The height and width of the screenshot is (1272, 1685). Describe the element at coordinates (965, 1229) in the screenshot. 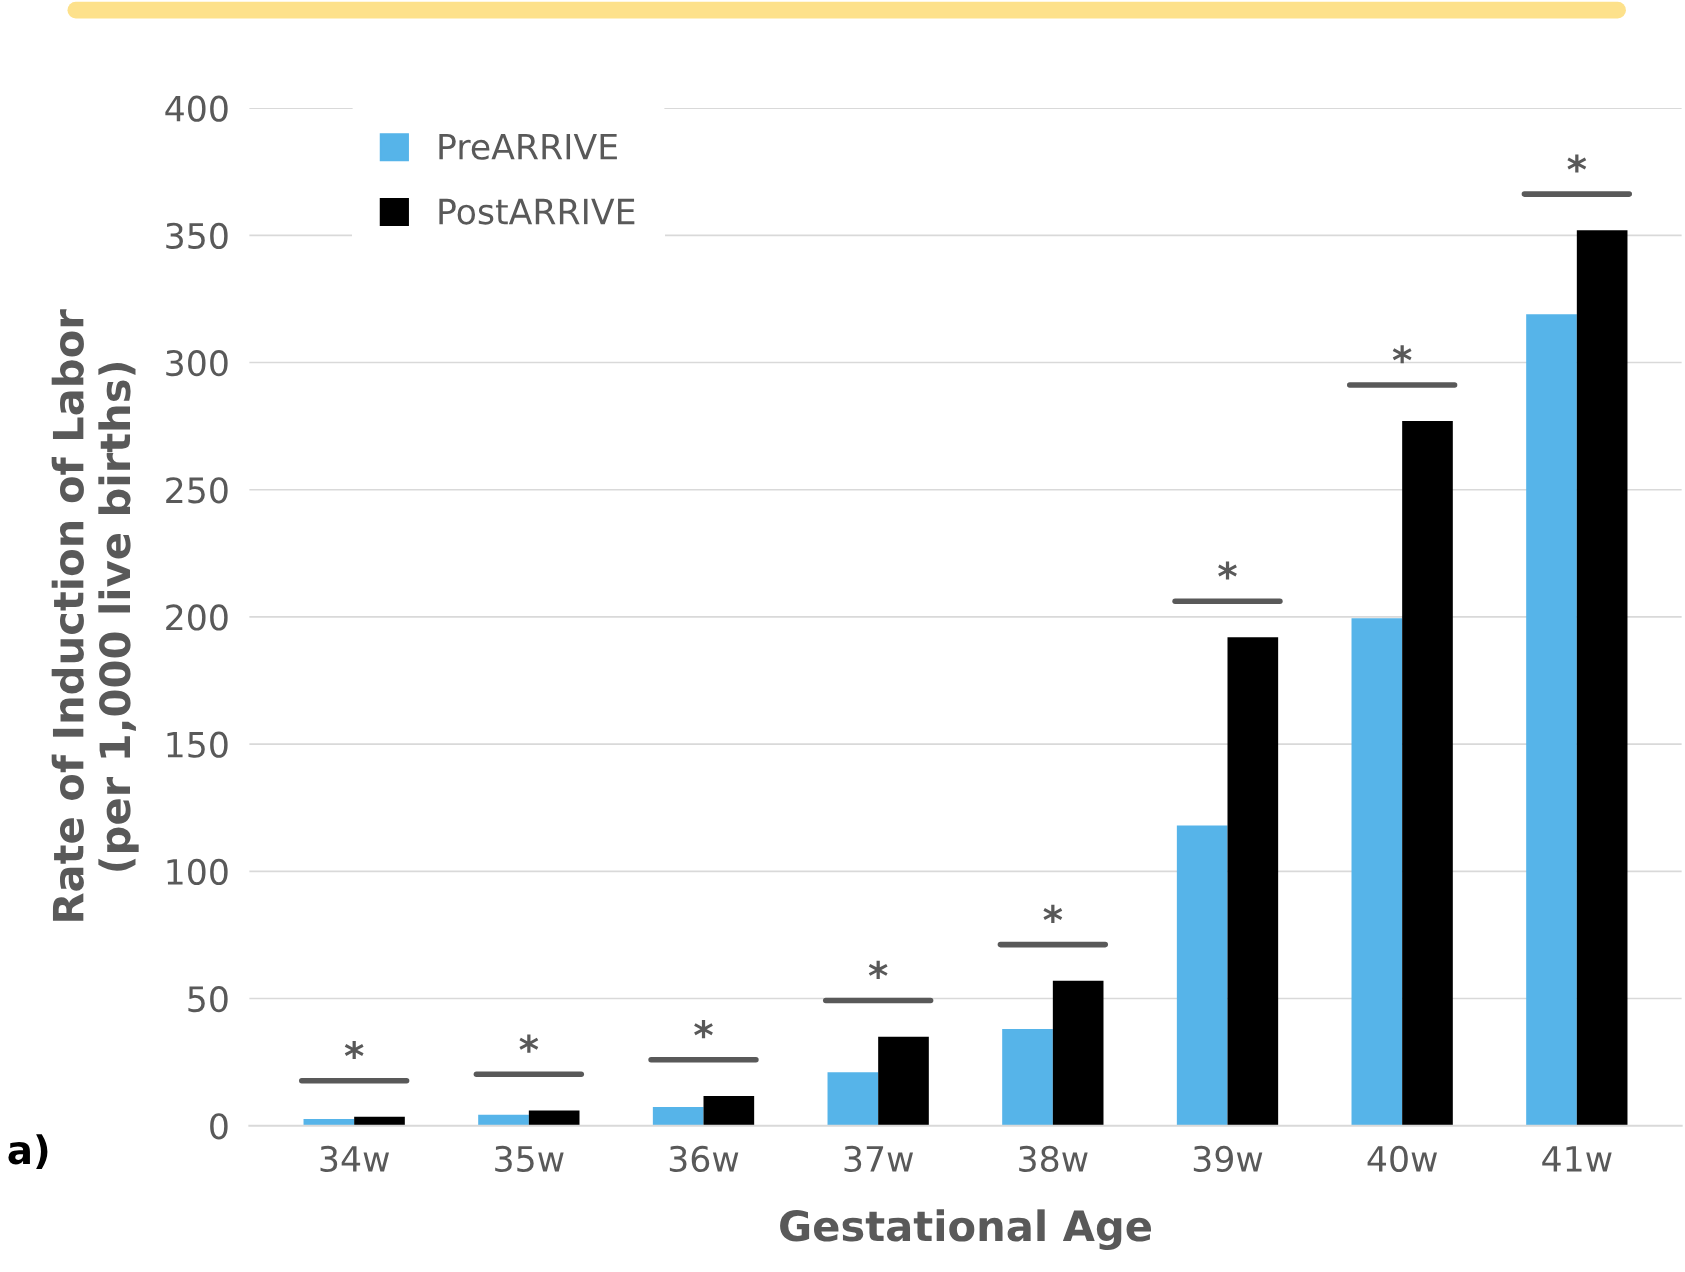

I see `x-axis-title: Gestational Age` at that location.